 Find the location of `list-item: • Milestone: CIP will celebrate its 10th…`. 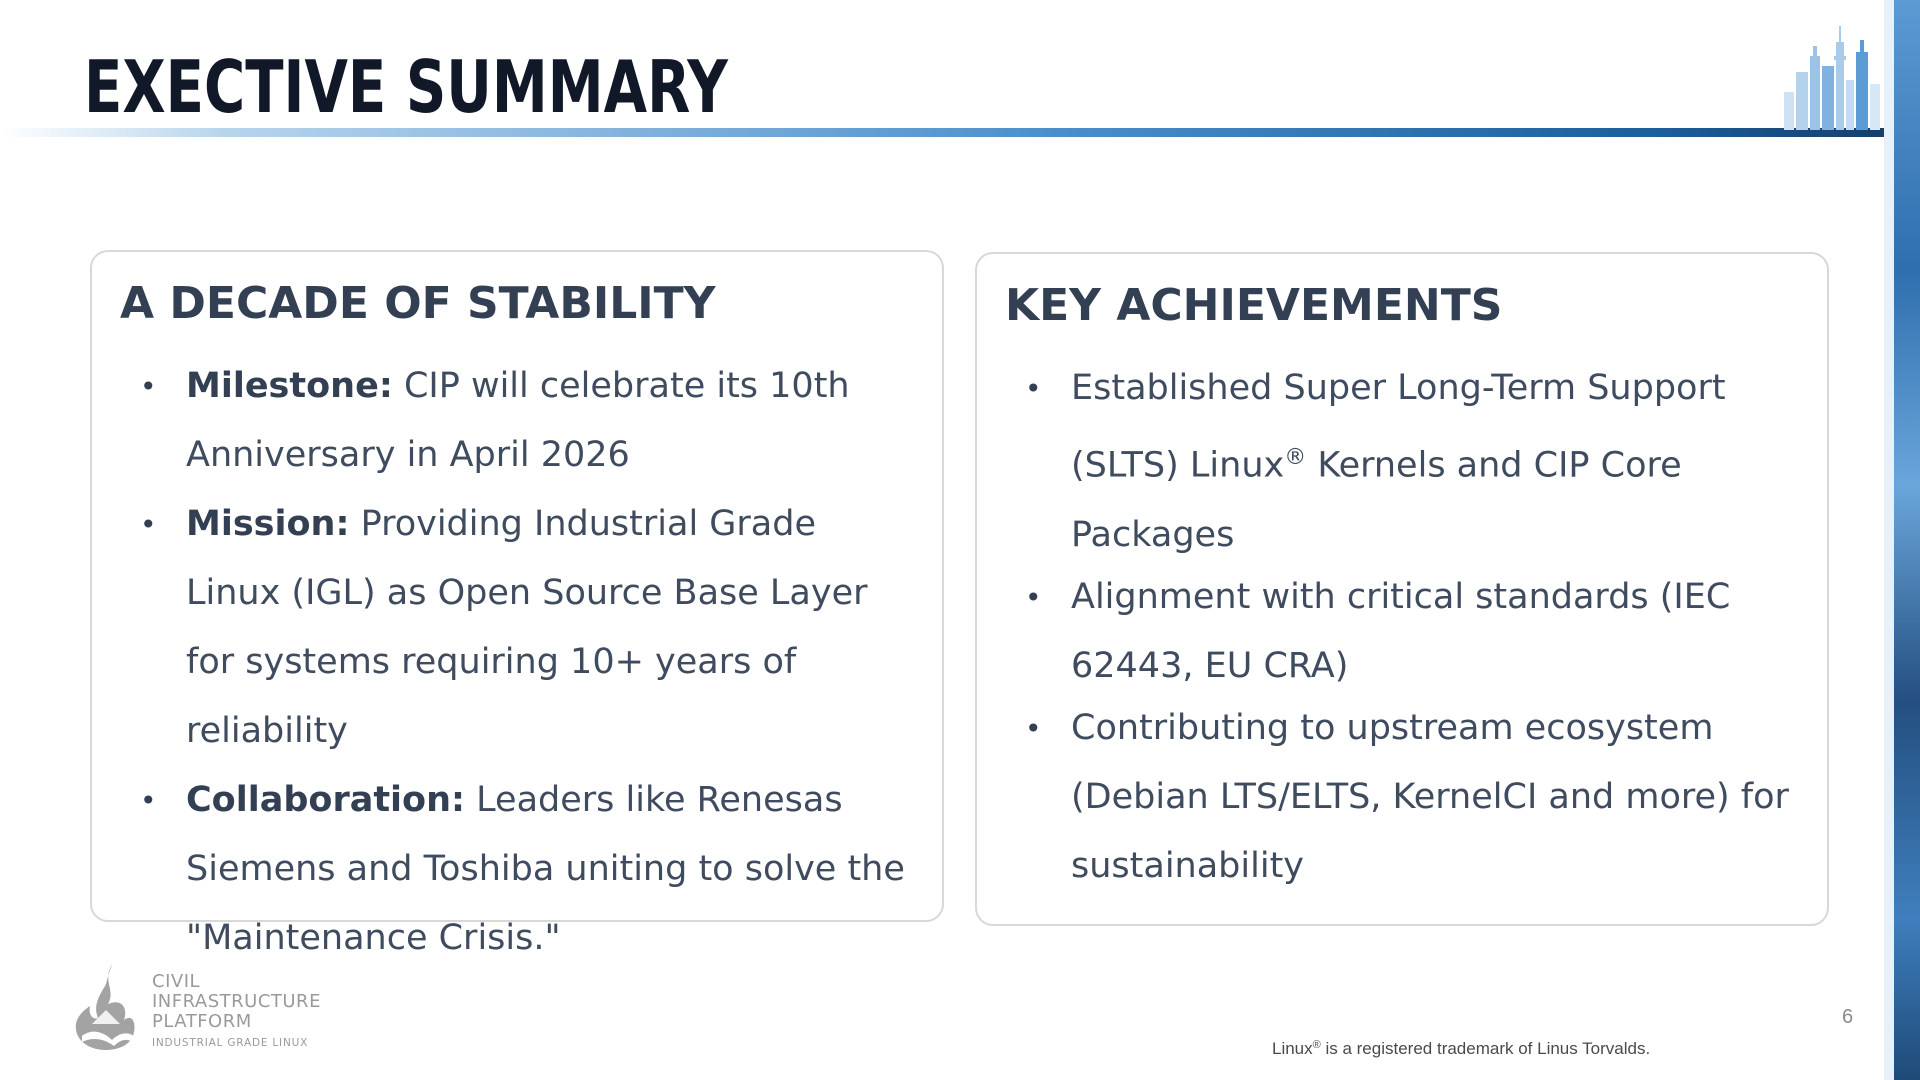

list-item: • Milestone: CIP will celebrate its 10th… is located at coordinates (520, 421).